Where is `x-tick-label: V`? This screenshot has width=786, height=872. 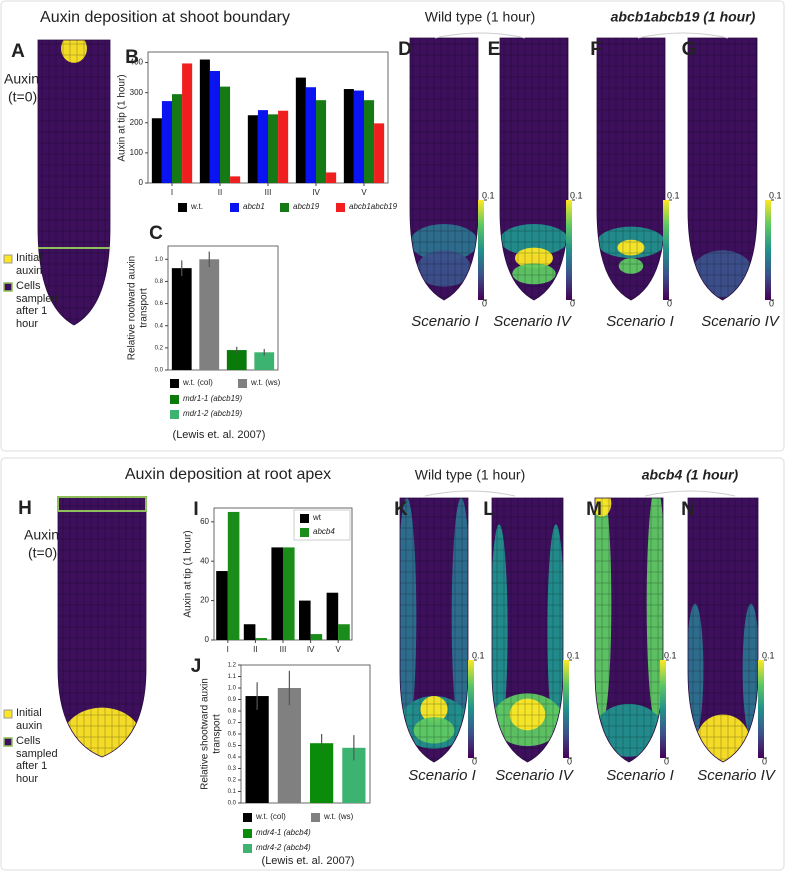 x-tick-label: V is located at coordinates (364, 192).